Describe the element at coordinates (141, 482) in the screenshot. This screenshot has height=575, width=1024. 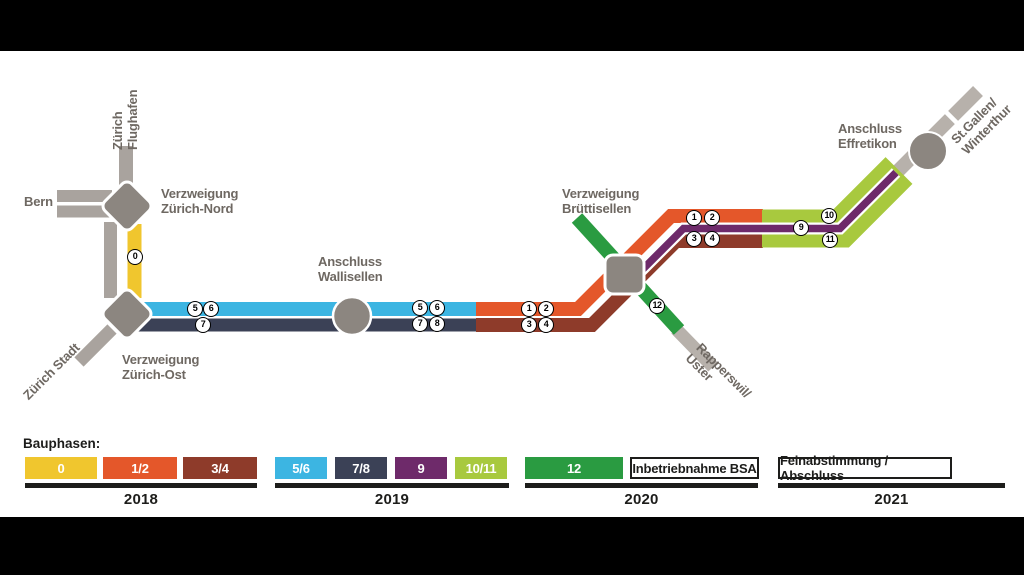
I see `legend-group-2018: 0 1/2 3/4 2018` at that location.